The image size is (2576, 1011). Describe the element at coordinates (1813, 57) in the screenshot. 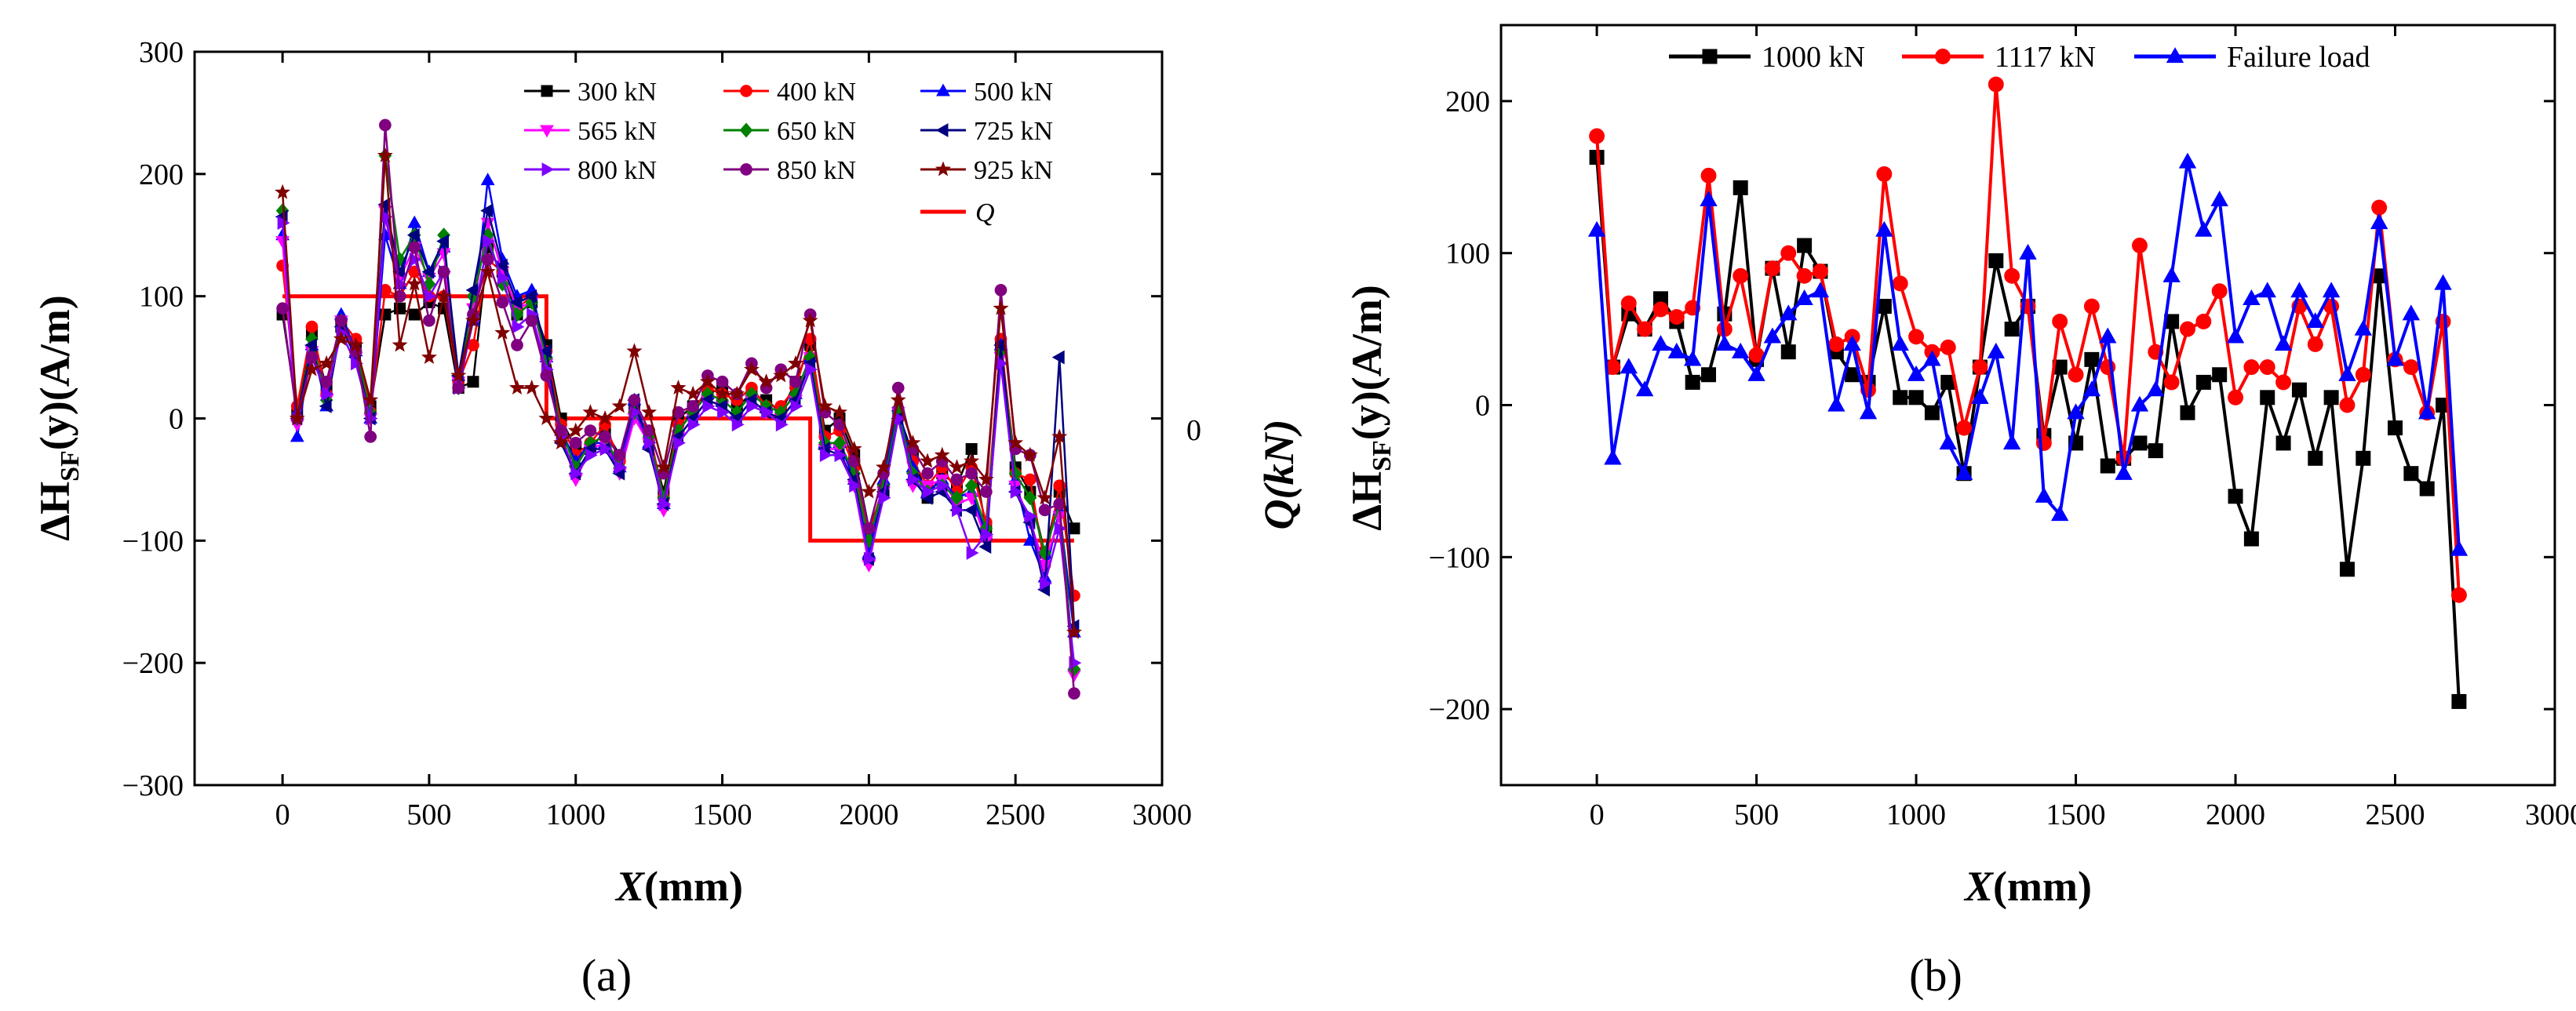

I see `legend-label: 1000 kN` at that location.